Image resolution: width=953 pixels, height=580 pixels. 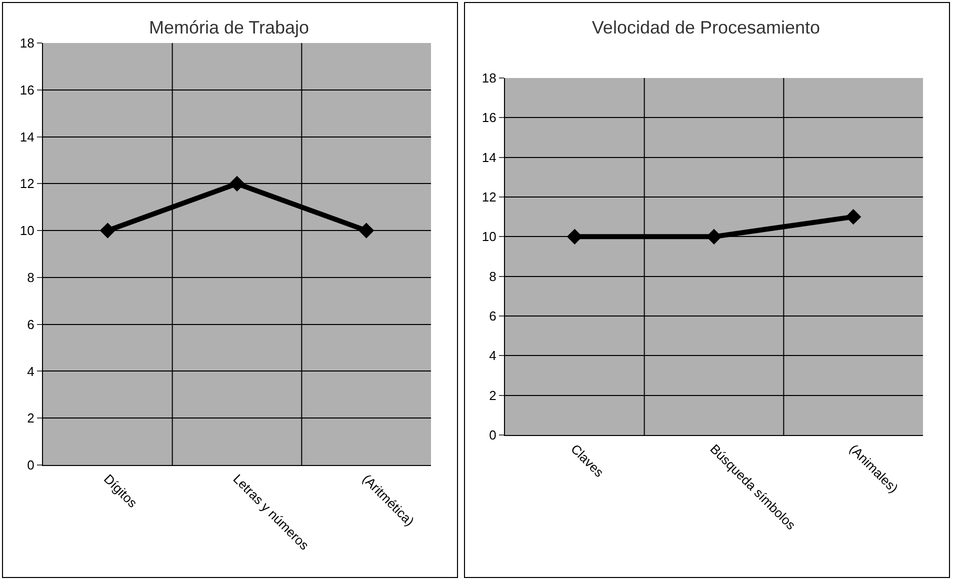 What do you see at coordinates (229, 28) in the screenshot?
I see `chart-title: Memória de Trabajo` at bounding box center [229, 28].